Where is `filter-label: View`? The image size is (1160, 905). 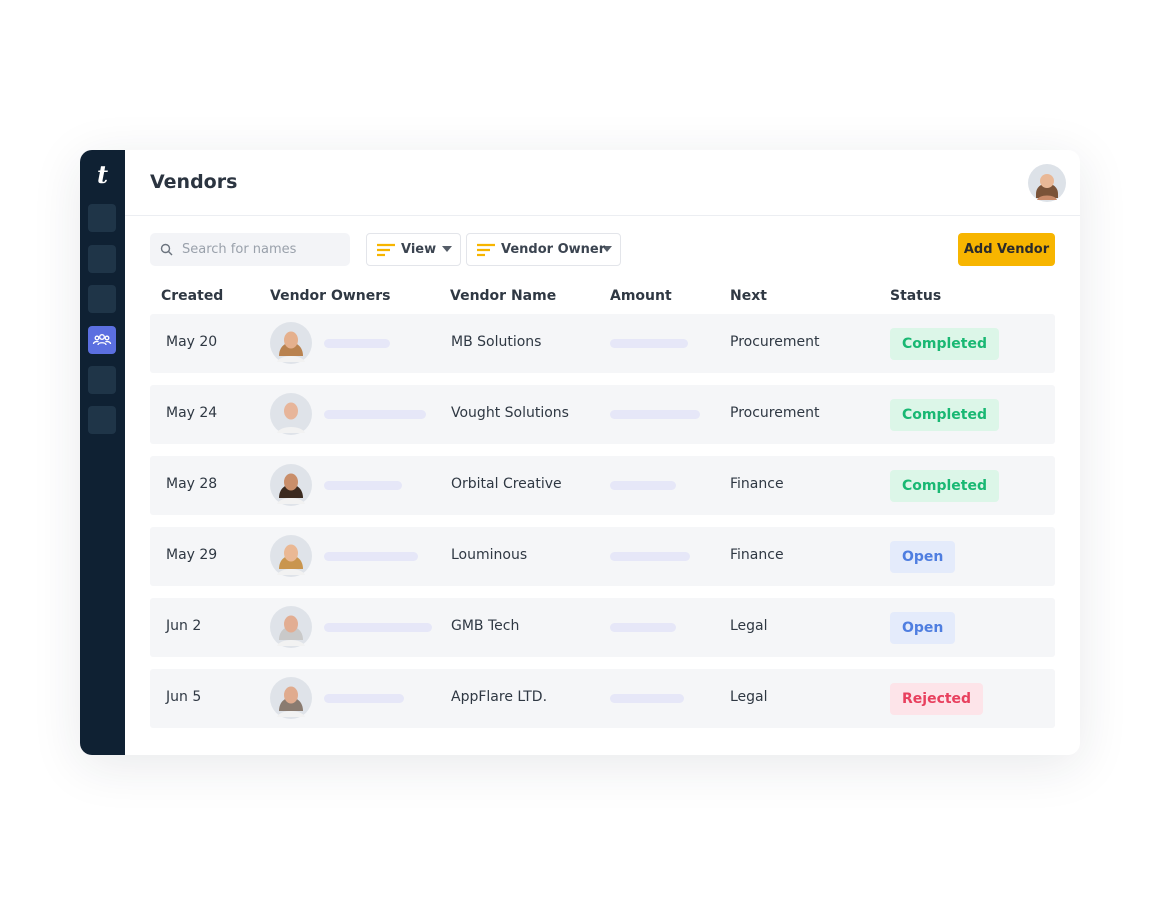 filter-label: View is located at coordinates (419, 249).